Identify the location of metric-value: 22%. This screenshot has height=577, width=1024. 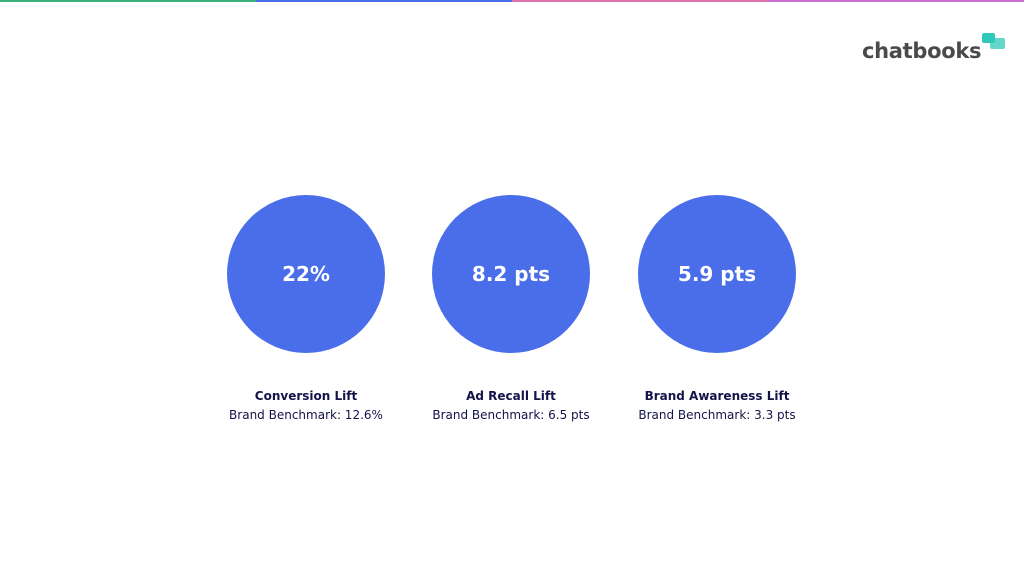
(306, 274).